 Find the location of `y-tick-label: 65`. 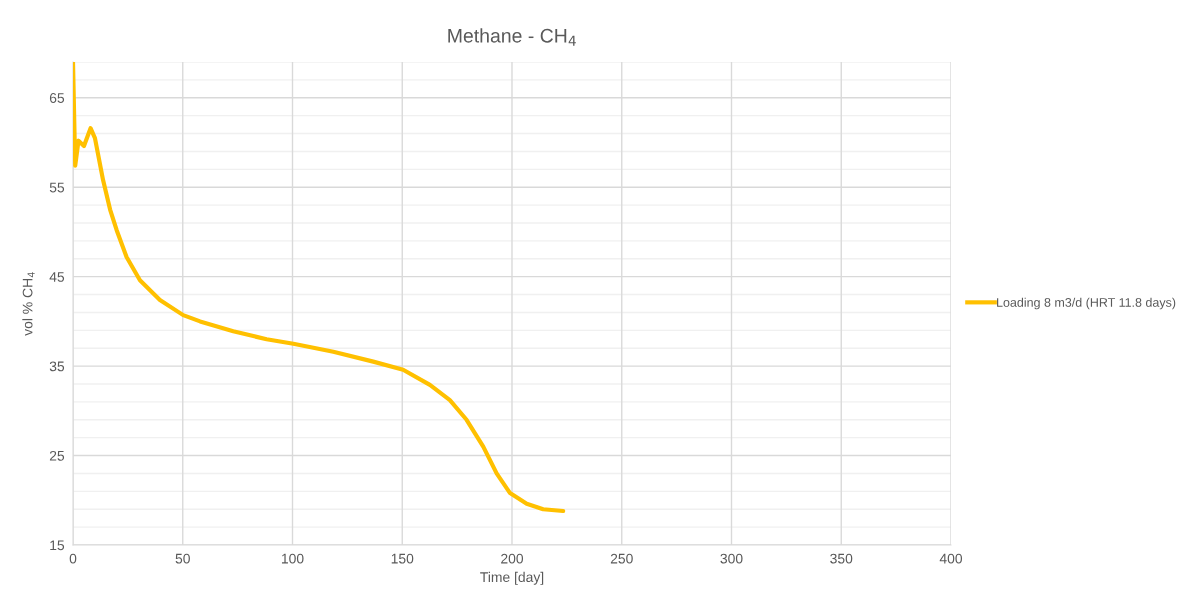

y-tick-label: 65 is located at coordinates (57, 98).